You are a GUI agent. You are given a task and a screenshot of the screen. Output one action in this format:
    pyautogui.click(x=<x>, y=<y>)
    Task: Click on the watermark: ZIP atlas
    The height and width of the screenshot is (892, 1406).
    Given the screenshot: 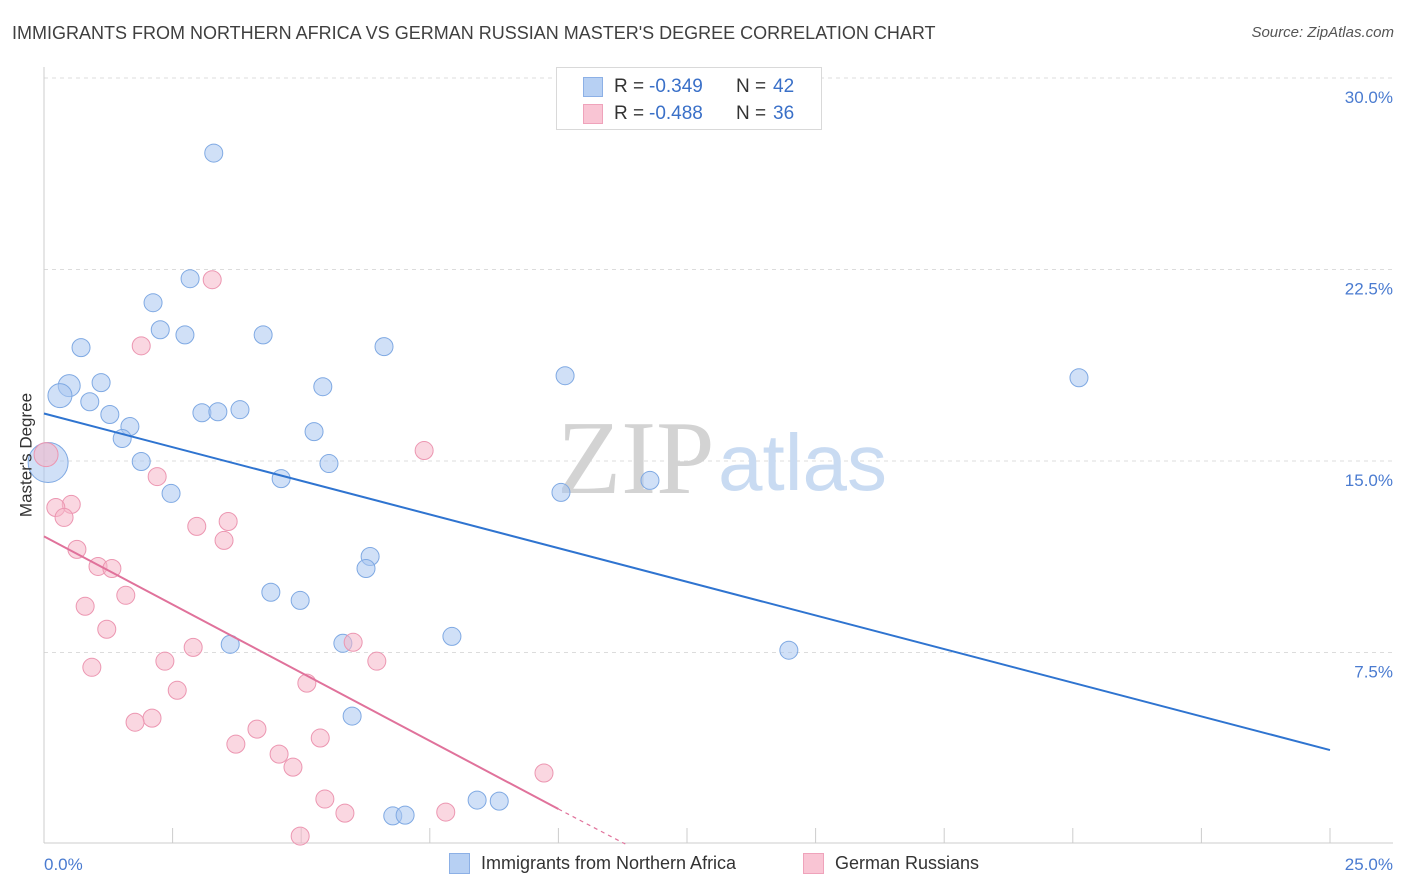 What is the action you would take?
    pyautogui.click(x=722, y=457)
    